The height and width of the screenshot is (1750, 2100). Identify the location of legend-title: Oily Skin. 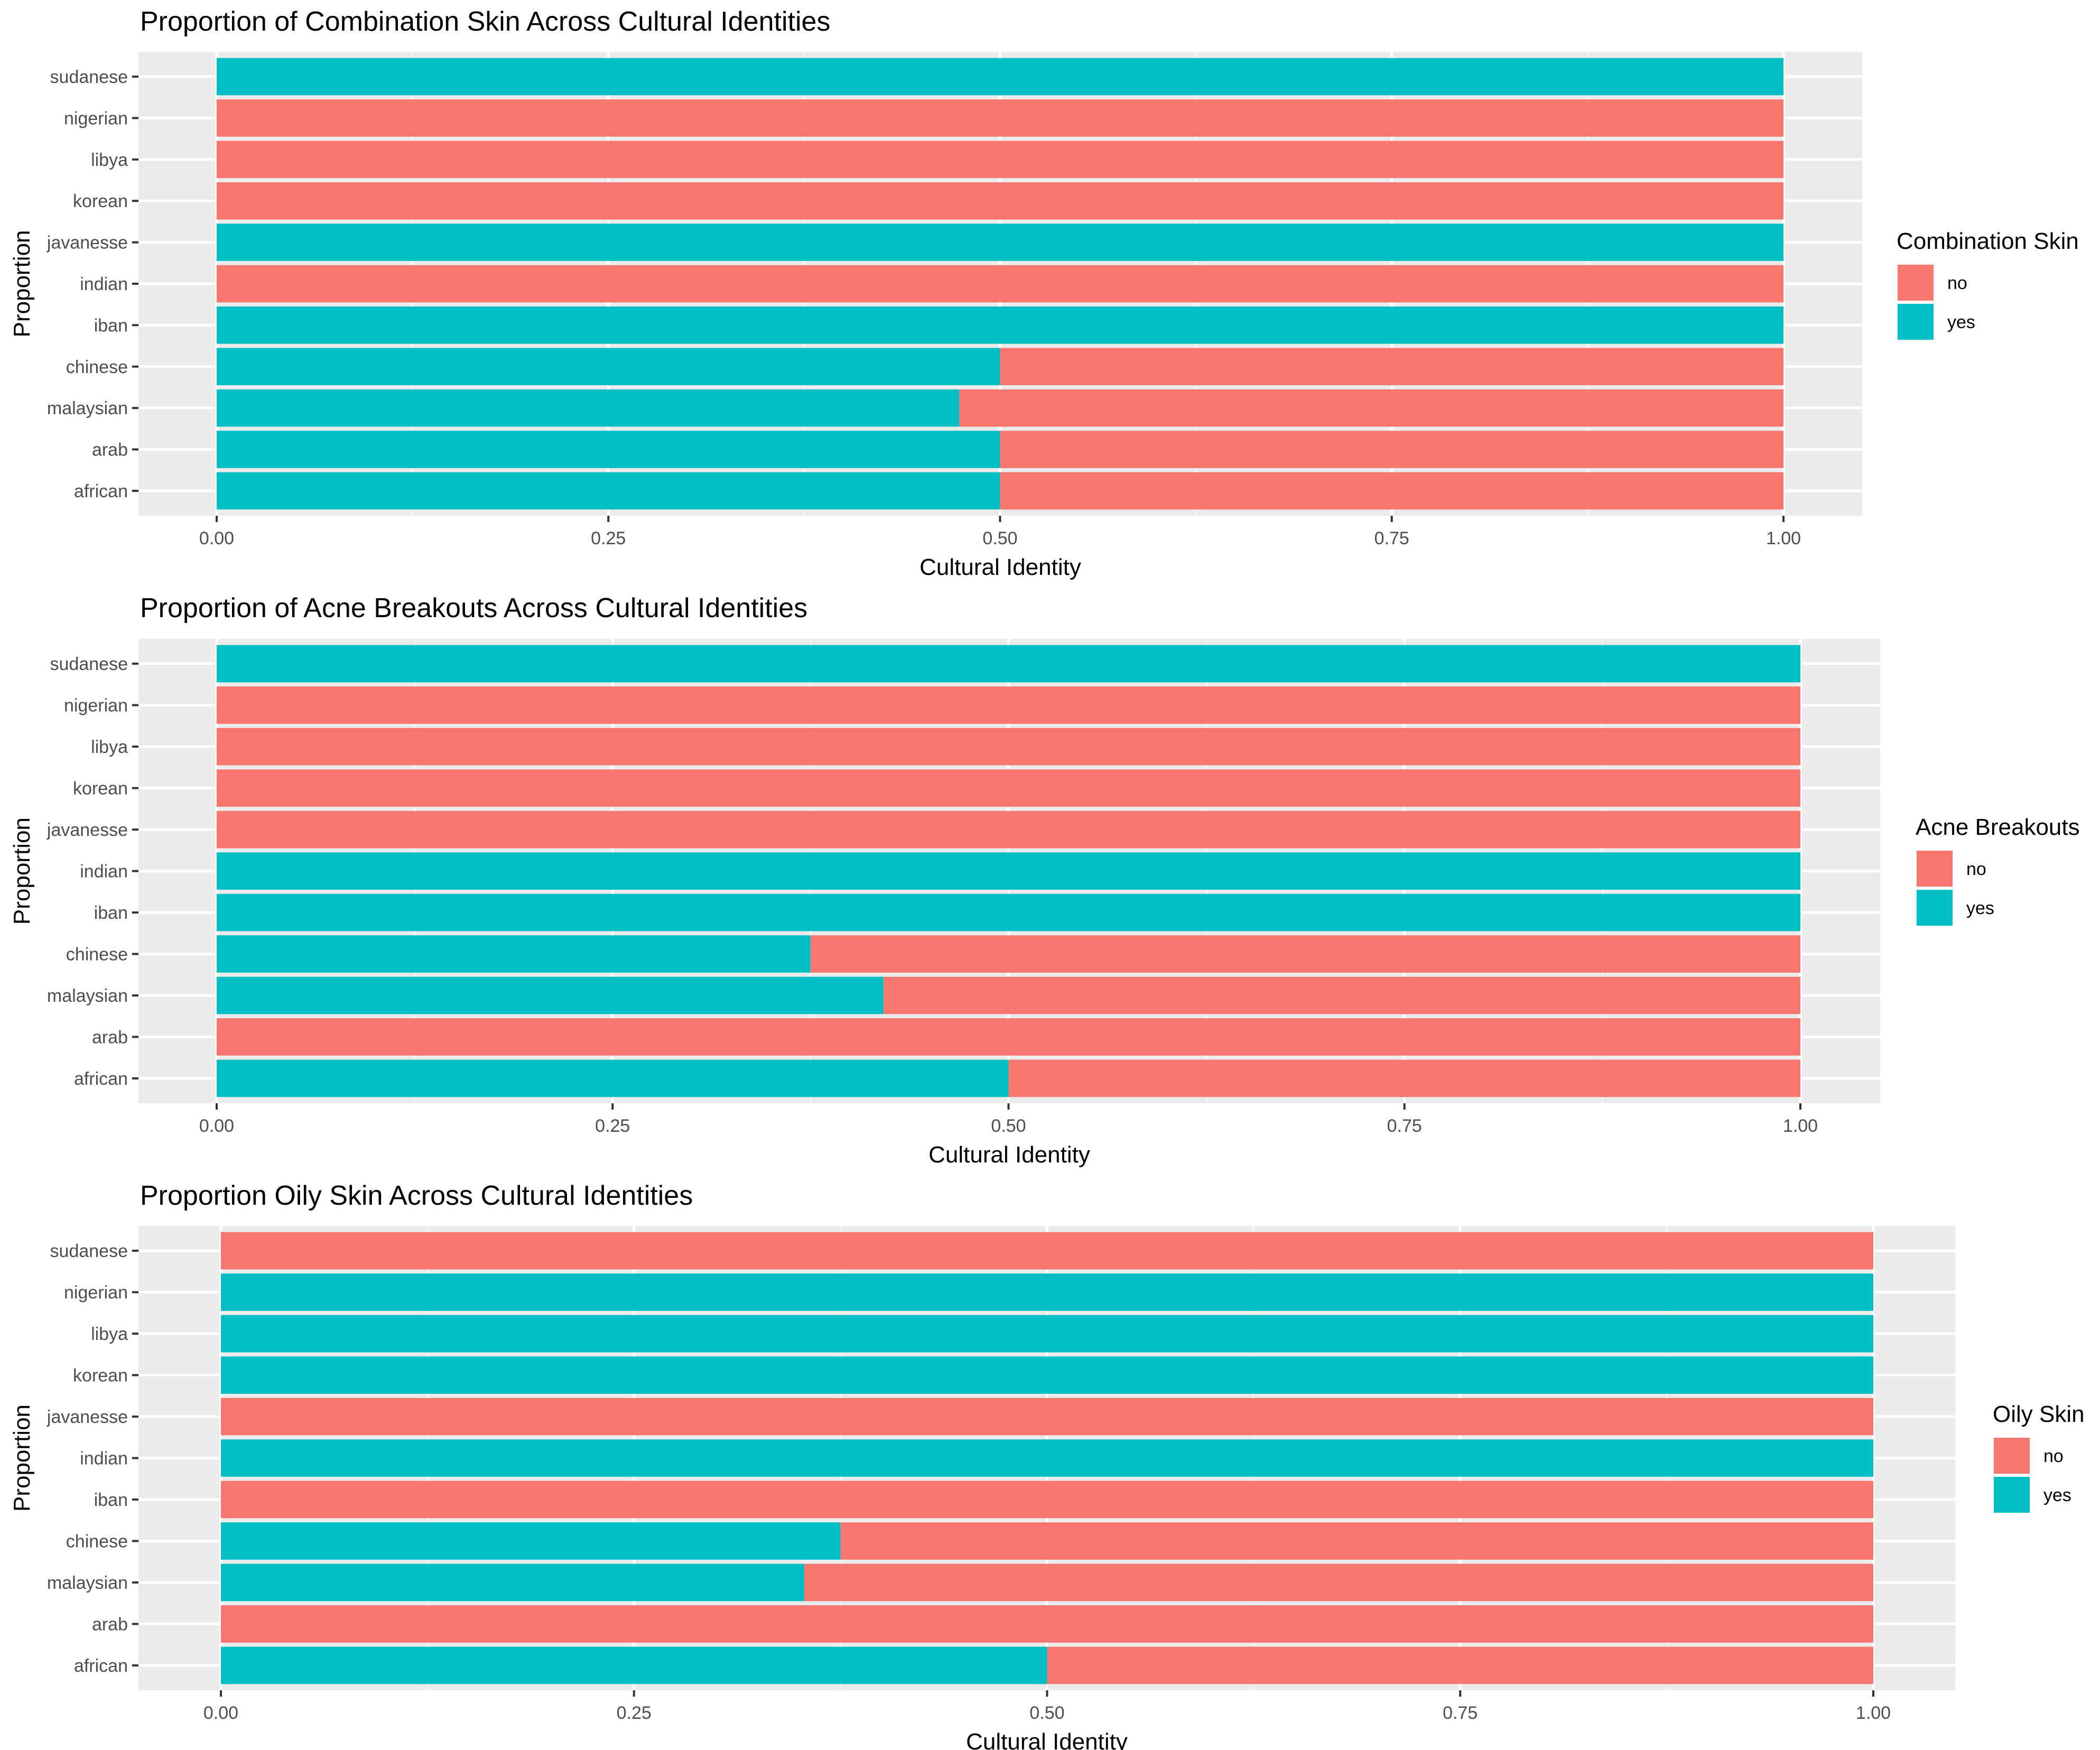
(2039, 1414).